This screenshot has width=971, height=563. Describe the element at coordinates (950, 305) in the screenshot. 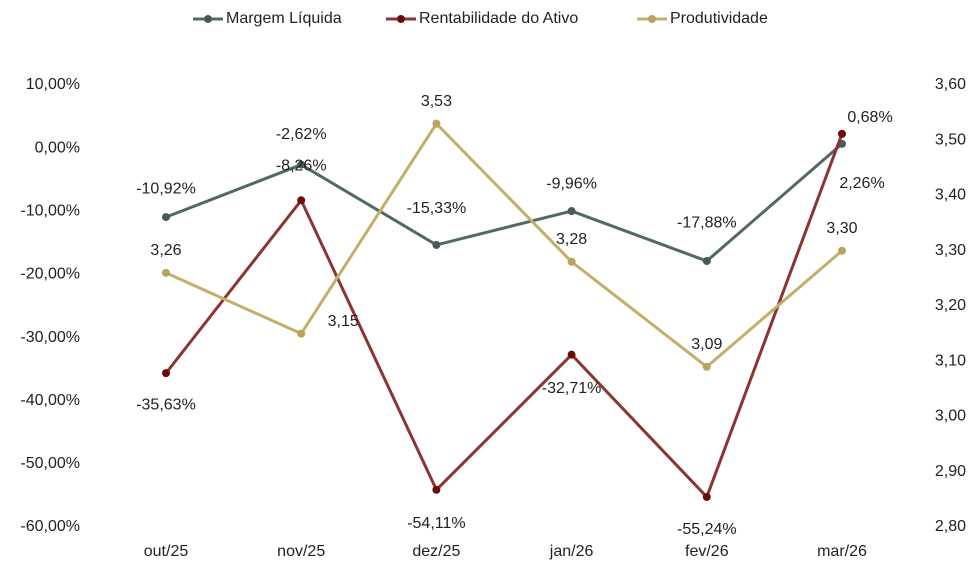

I see `y2-tick-label: 3,20` at that location.